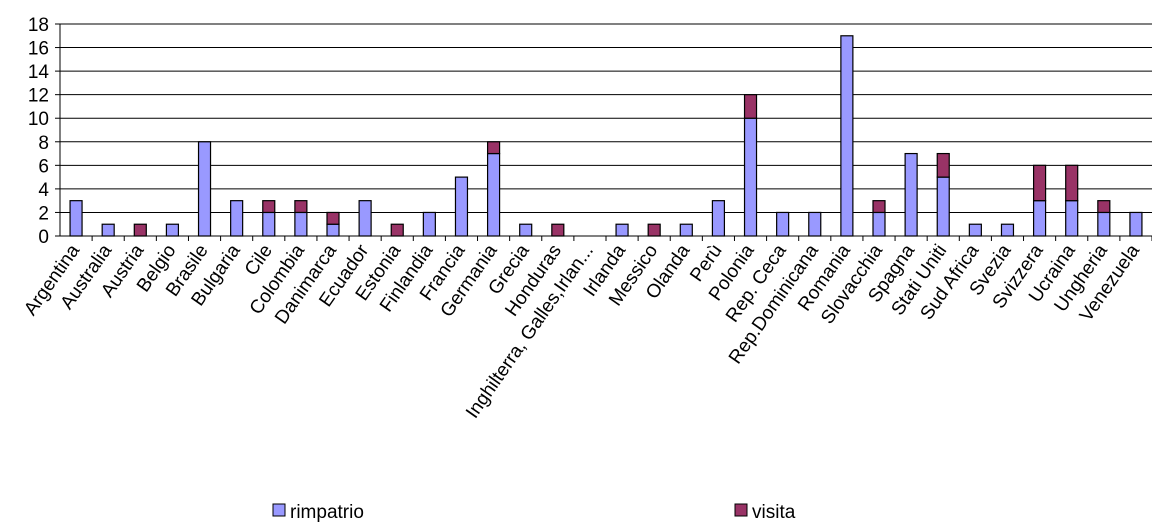 Image resolution: width=1152 pixels, height=529 pixels. What do you see at coordinates (38, 119) in the screenshot?
I see `y-tick-label: 10` at bounding box center [38, 119].